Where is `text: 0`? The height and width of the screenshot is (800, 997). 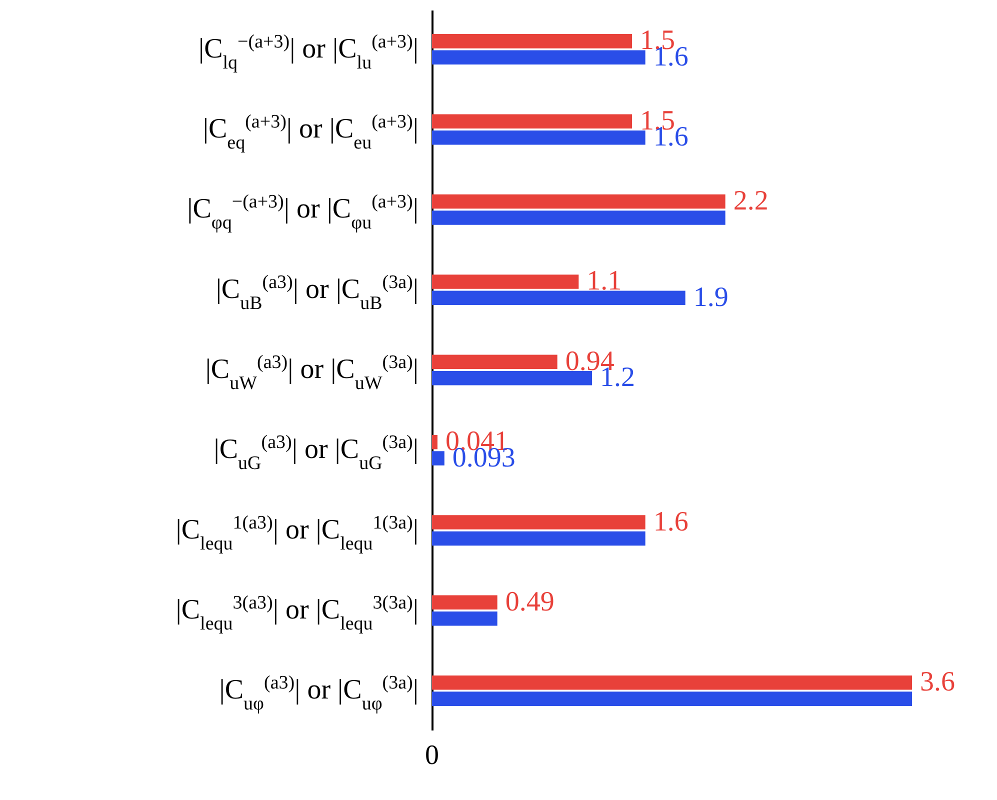 text: 0 is located at coordinates (432, 755).